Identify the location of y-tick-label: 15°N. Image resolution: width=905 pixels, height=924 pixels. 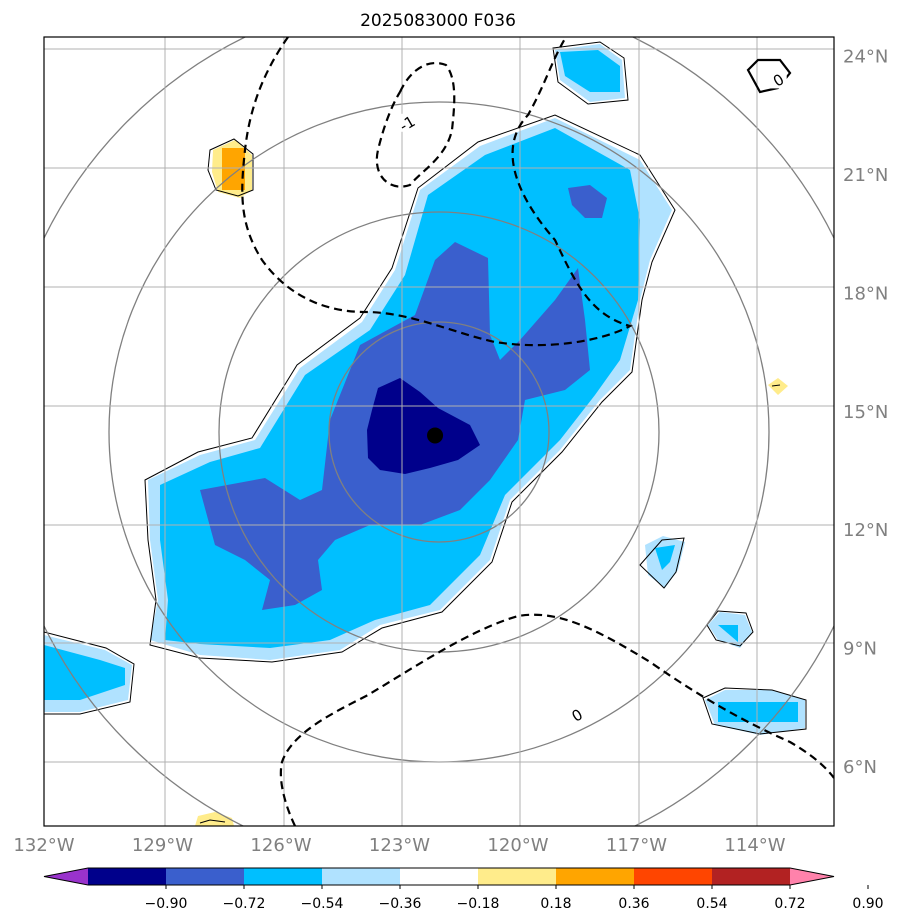
(865, 412).